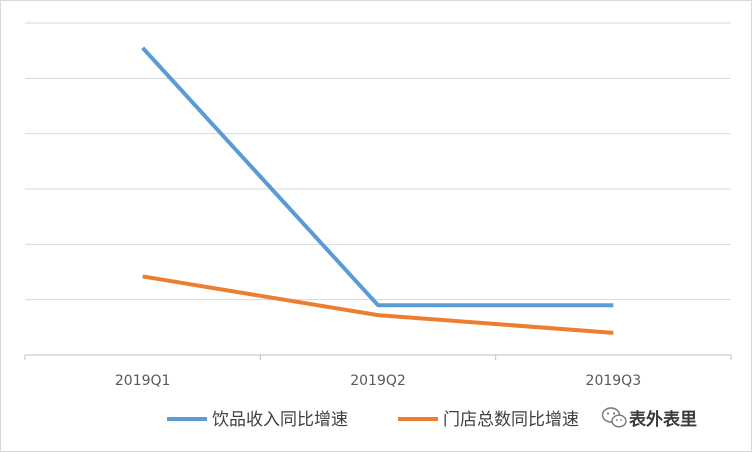 The image size is (752, 453). What do you see at coordinates (378, 381) in the screenshot?
I see `x-tick-label: 2019Q2` at bounding box center [378, 381].